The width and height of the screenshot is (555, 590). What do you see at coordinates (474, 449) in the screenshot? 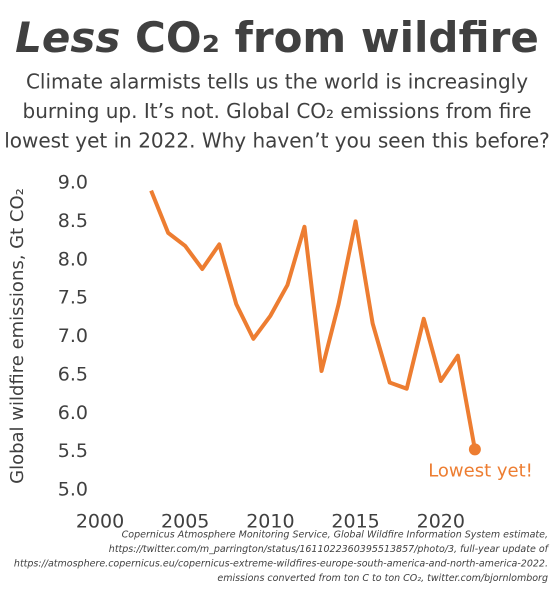
I see `end-marker` at bounding box center [474, 449].